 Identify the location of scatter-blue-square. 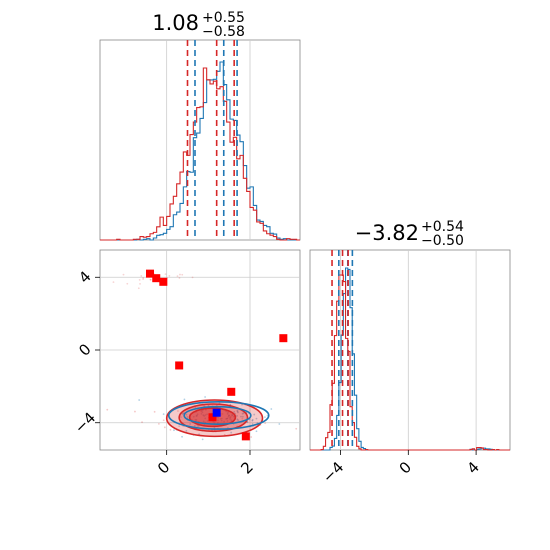
(216, 412).